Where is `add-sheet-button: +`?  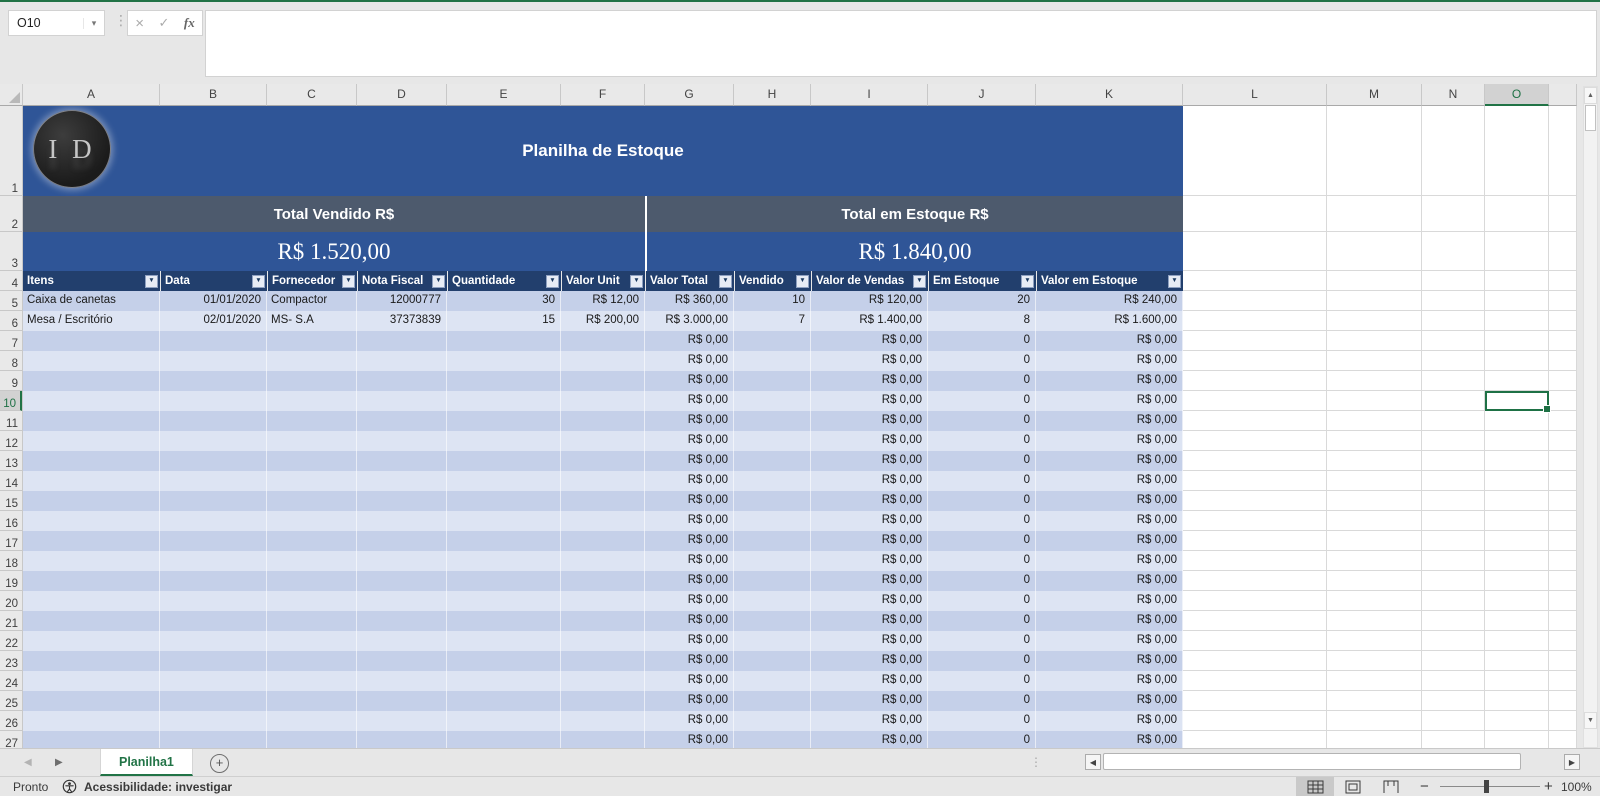 add-sheet-button: + is located at coordinates (219, 763).